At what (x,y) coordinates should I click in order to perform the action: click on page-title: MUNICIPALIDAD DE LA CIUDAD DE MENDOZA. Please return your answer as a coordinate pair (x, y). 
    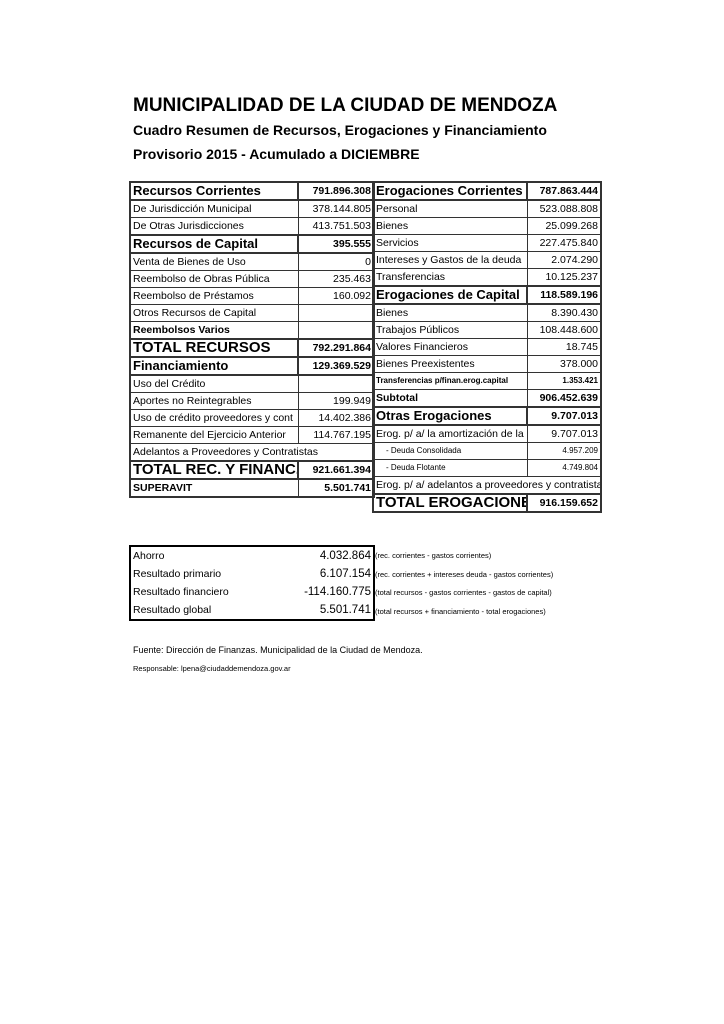
    Looking at the image, I should click on (345, 105).